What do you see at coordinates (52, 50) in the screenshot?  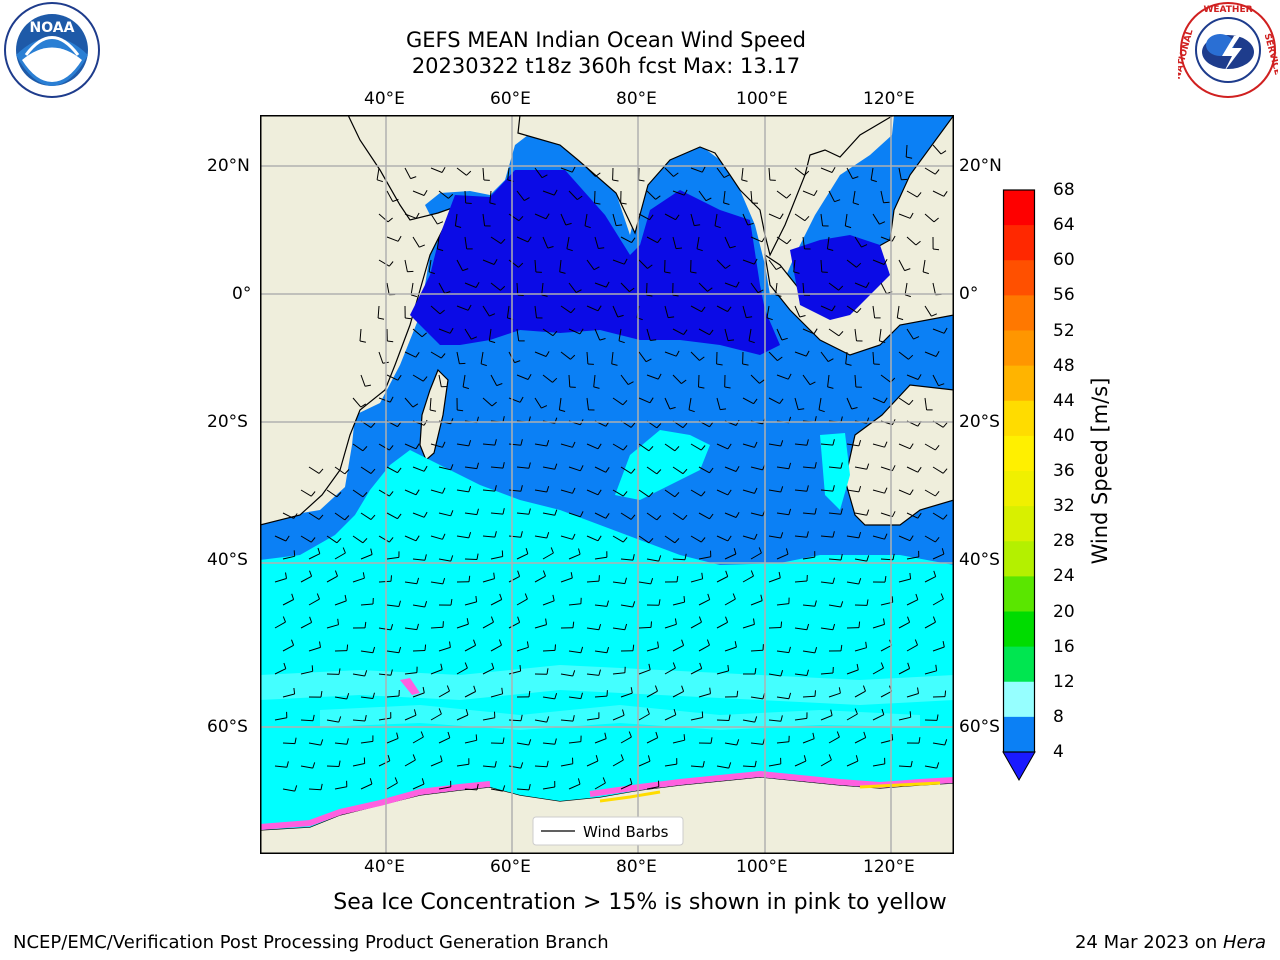 I see `noaa-logo: NOAA` at bounding box center [52, 50].